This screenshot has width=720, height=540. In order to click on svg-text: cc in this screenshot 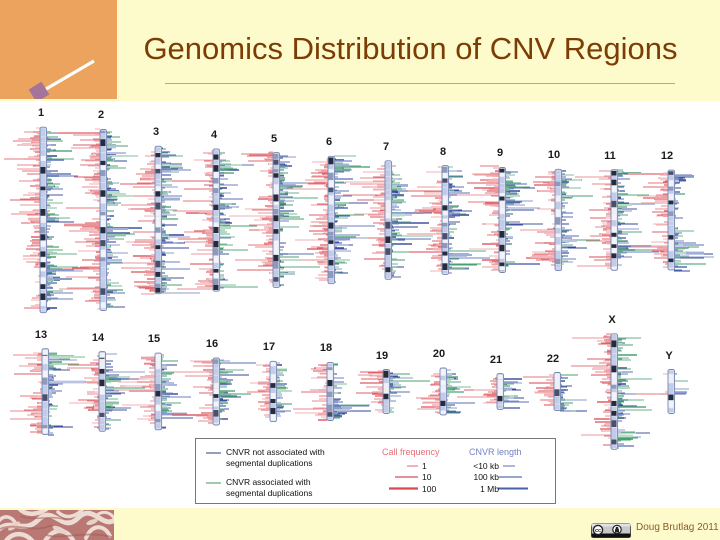, I will do `click(598, 531)`.